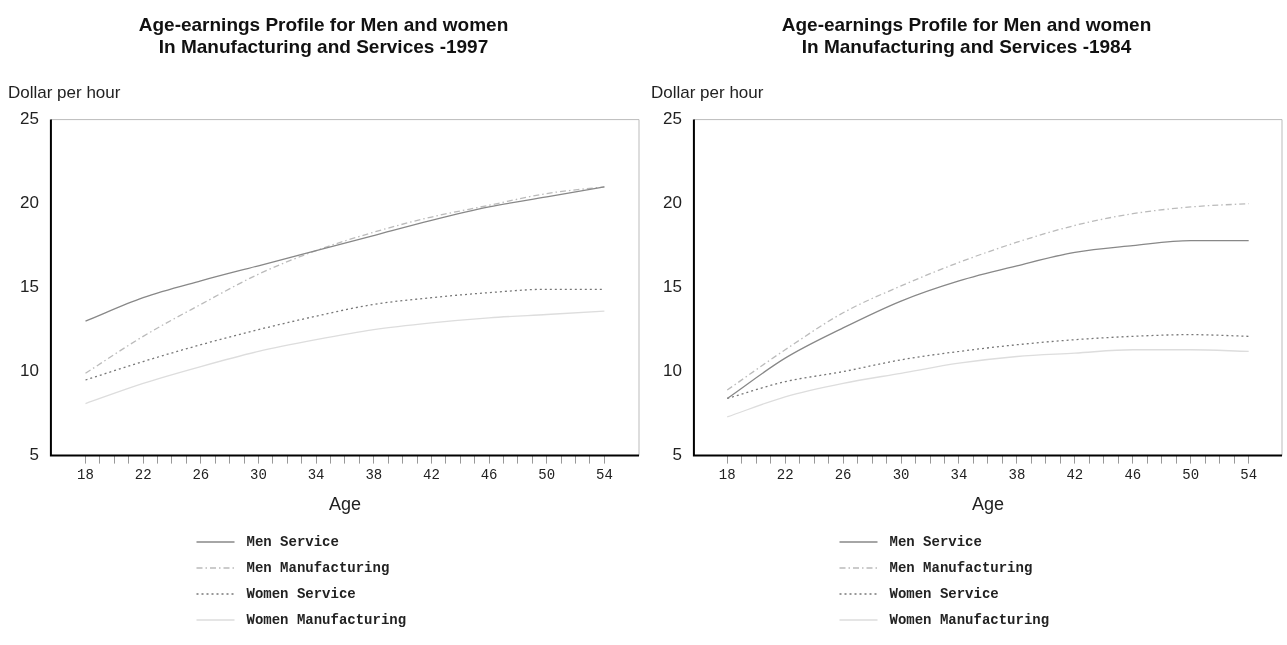 The image size is (1287, 645). Describe the element at coordinates (966, 35) in the screenshot. I see `chart-title: Age-earnings Profile for Men and women In Manufacturing and Services -1984` at that location.